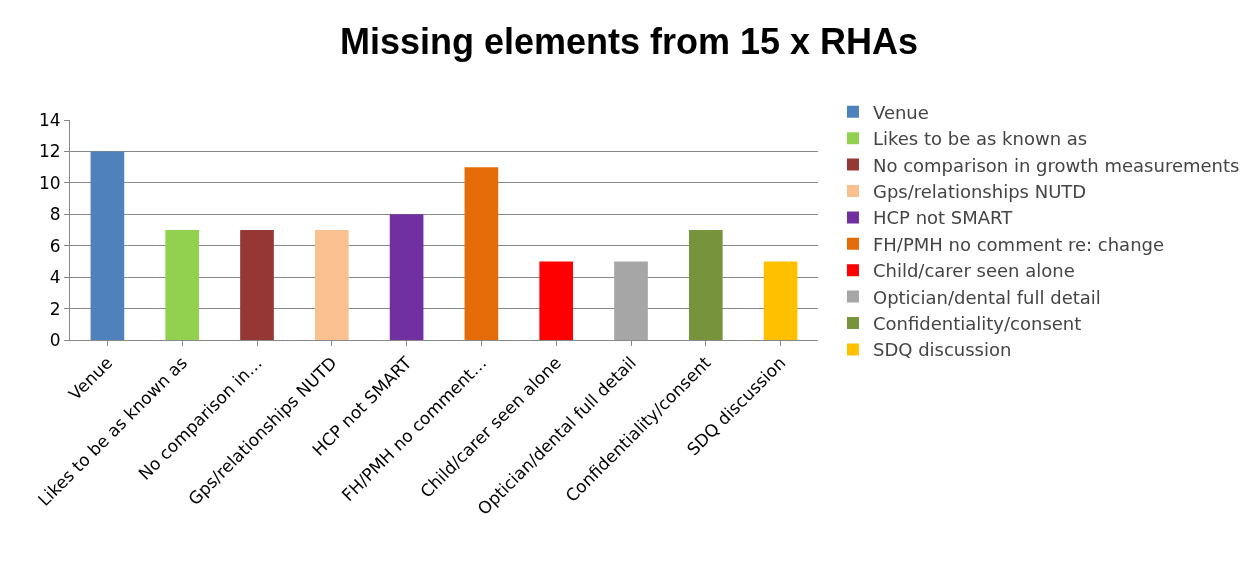 The width and height of the screenshot is (1258, 585). I want to click on y-tick-label: 0, so click(55, 339).